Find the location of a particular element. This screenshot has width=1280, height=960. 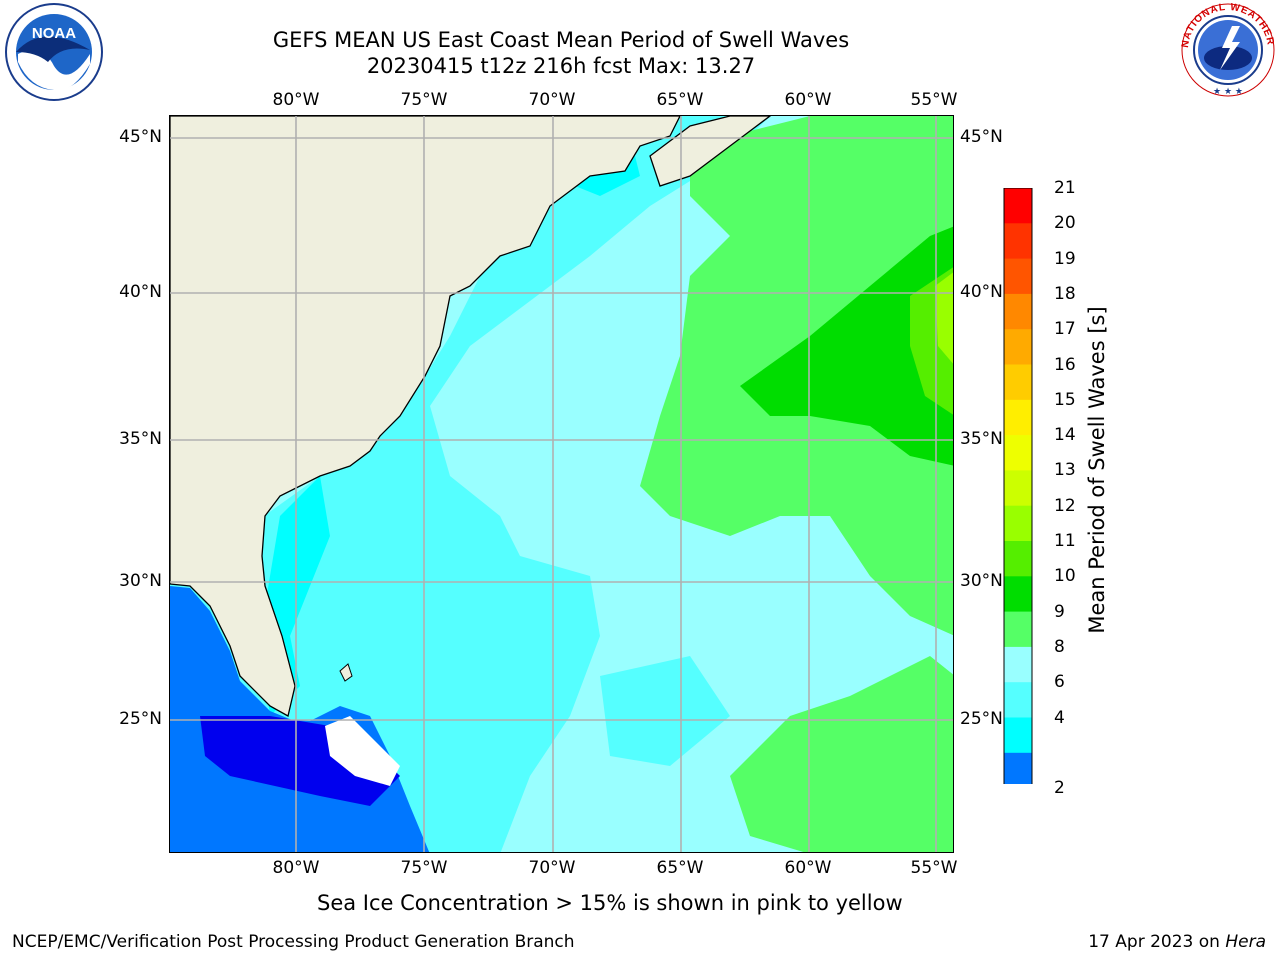

field-9-10s-se is located at coordinates (841, 754).